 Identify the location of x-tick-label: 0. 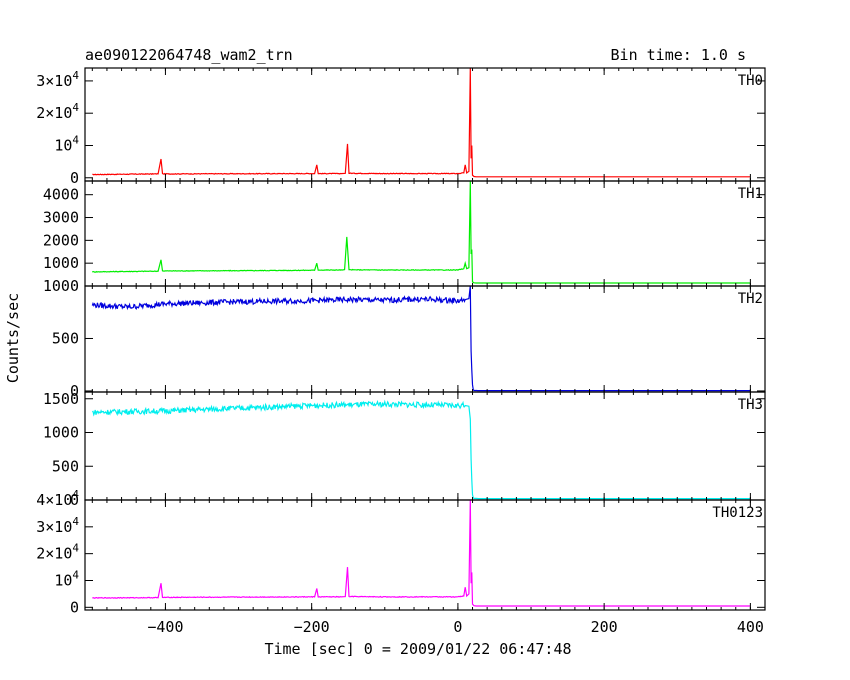
(457, 627).